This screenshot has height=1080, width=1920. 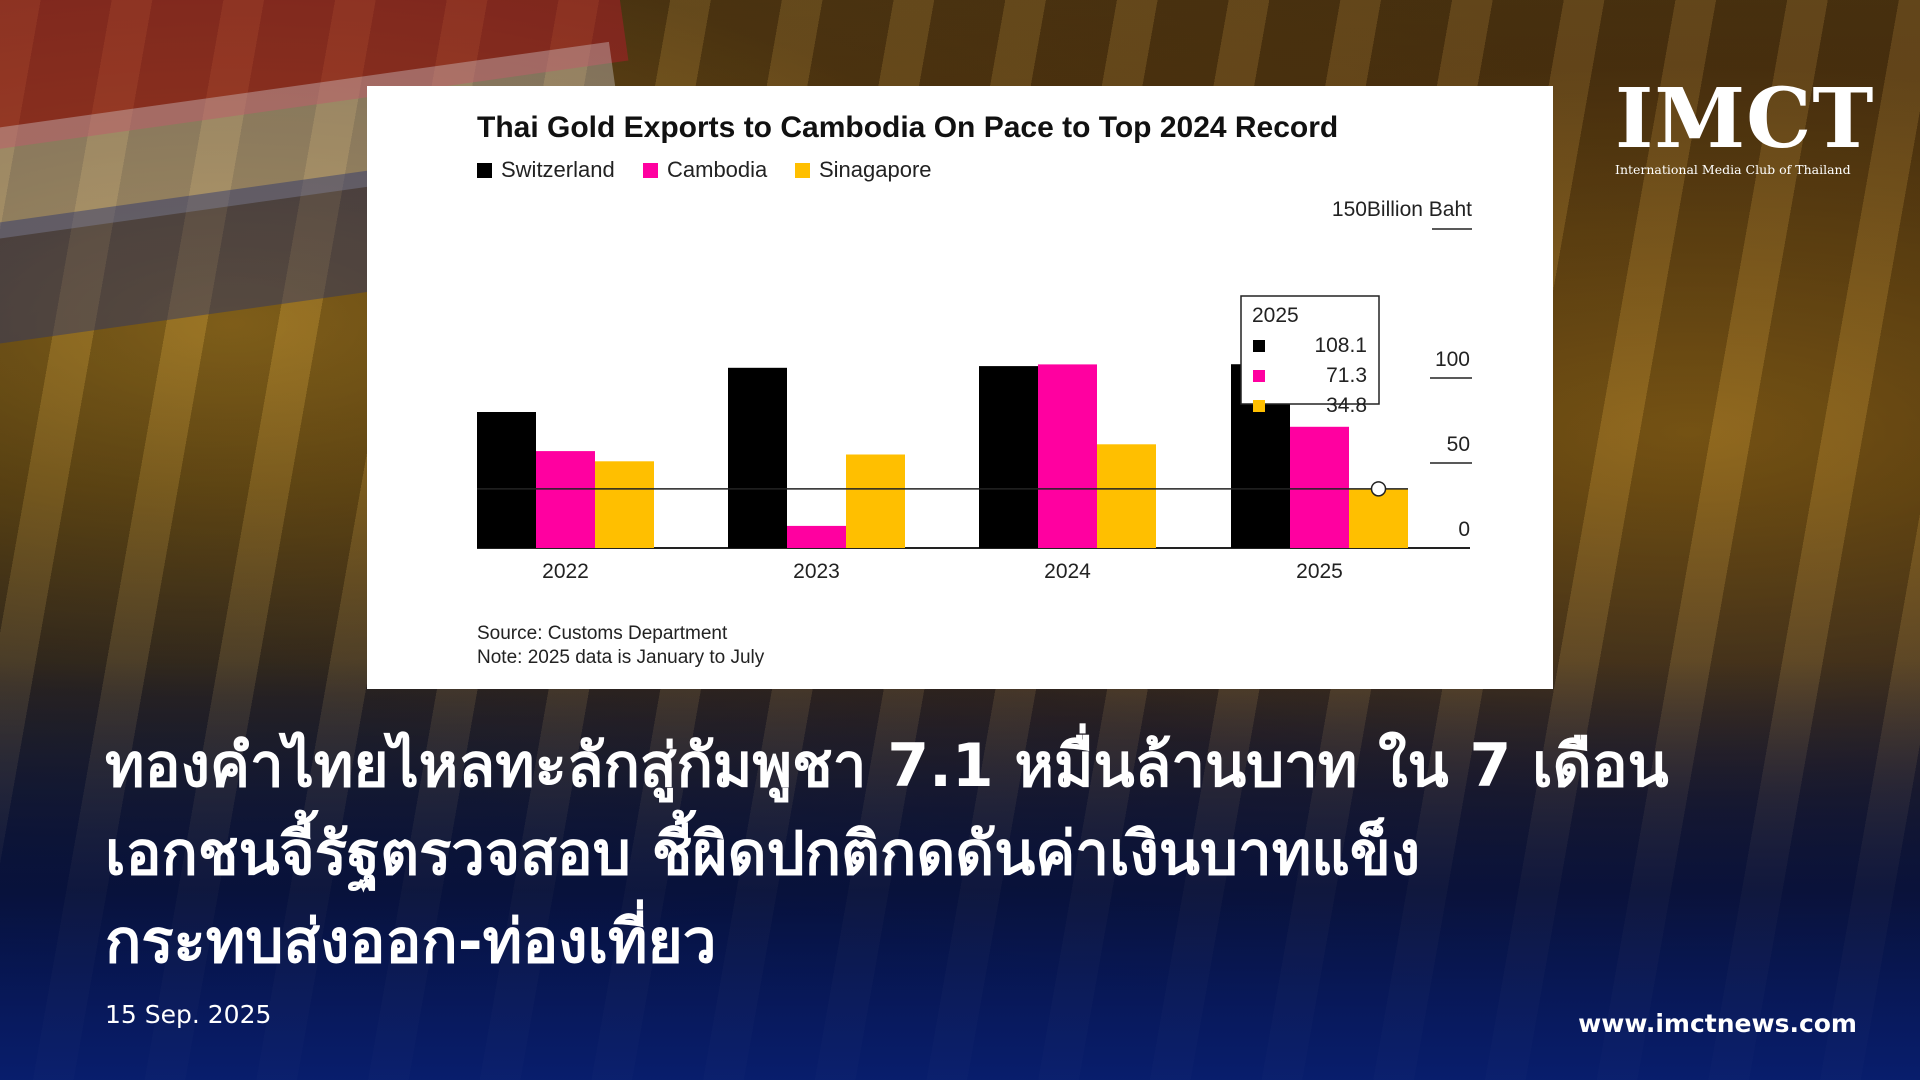 I want to click on logo-subtitle: International Media Club of Thailand, so click(x=1733, y=169).